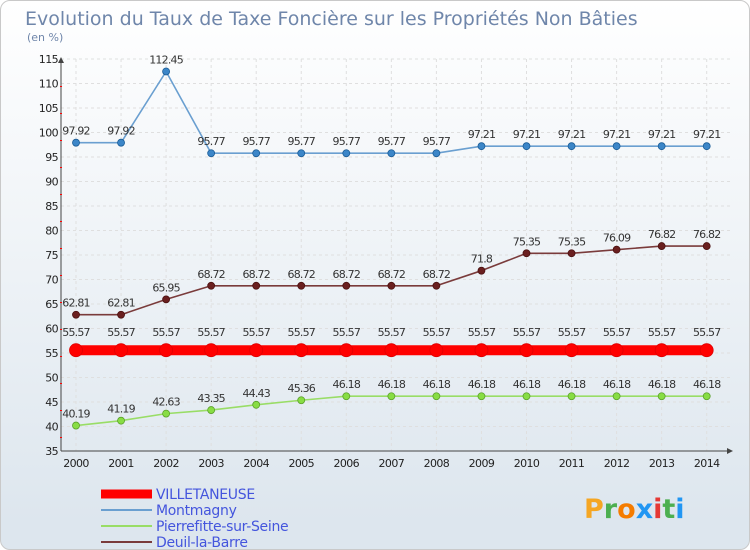  What do you see at coordinates (392, 463) in the screenshot?
I see `x-tick-label: 2007` at bounding box center [392, 463].